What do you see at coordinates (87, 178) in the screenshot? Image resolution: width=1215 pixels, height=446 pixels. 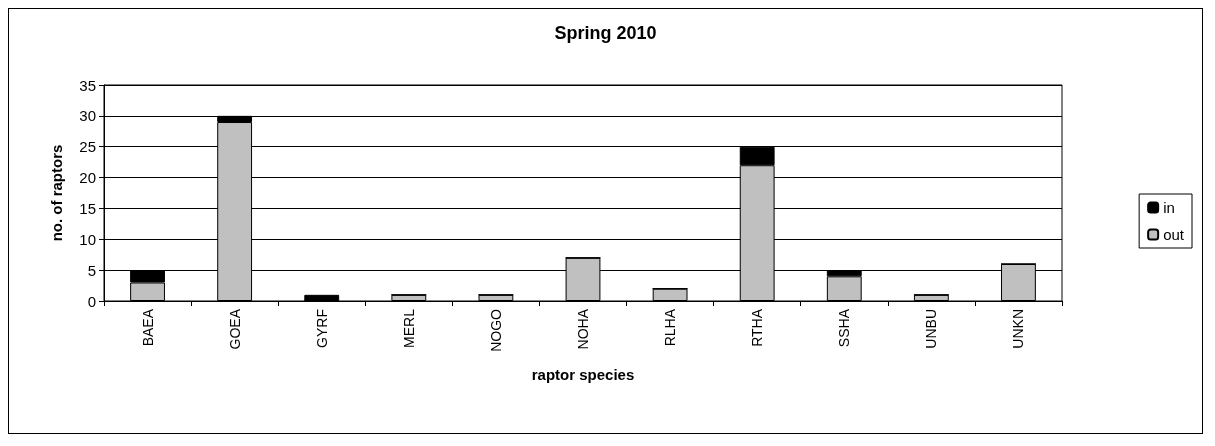 I see `y-tick-label: 20` at bounding box center [87, 178].